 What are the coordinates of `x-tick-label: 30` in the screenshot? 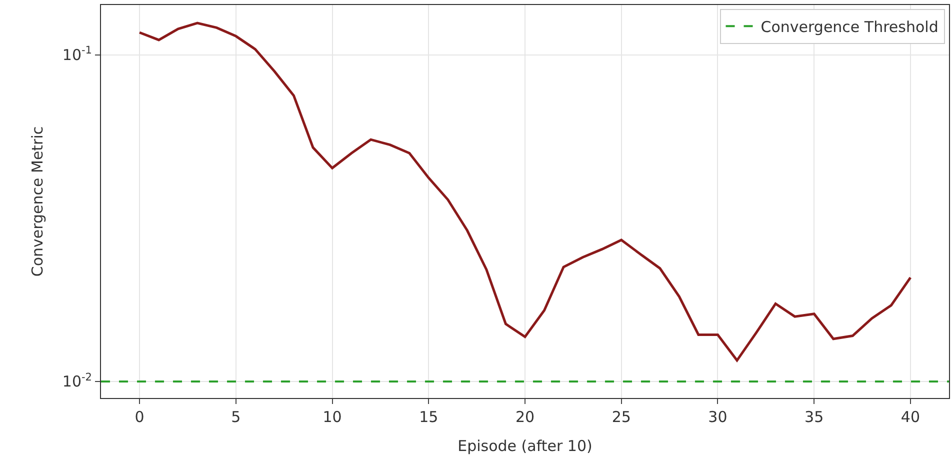 It's located at (718, 417).